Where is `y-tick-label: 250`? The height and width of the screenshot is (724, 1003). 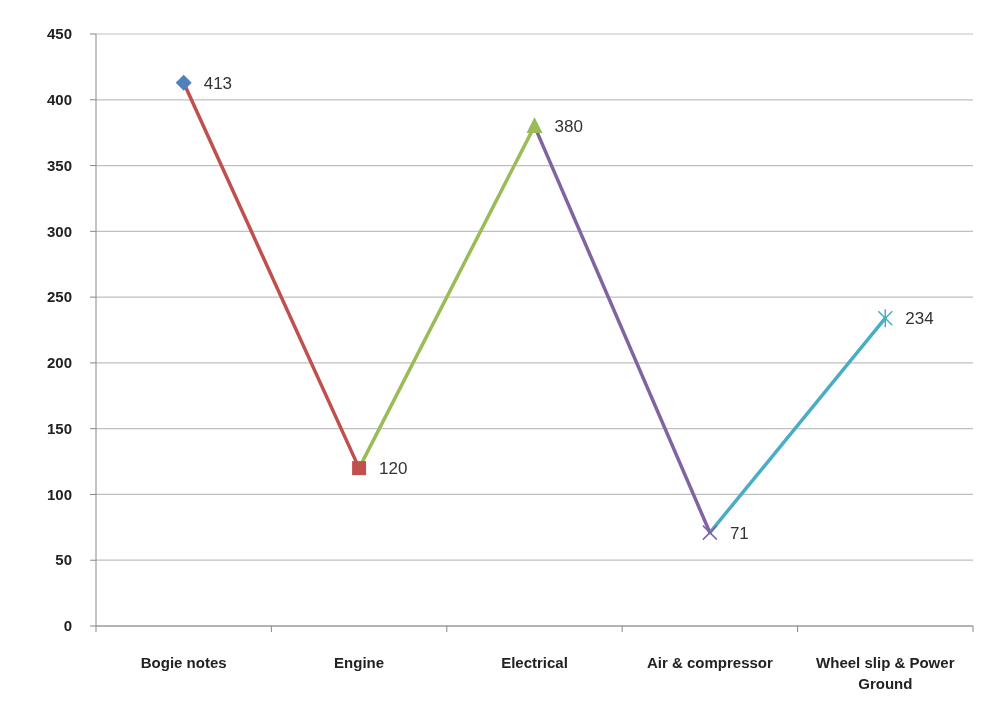 y-tick-label: 250 is located at coordinates (59, 297).